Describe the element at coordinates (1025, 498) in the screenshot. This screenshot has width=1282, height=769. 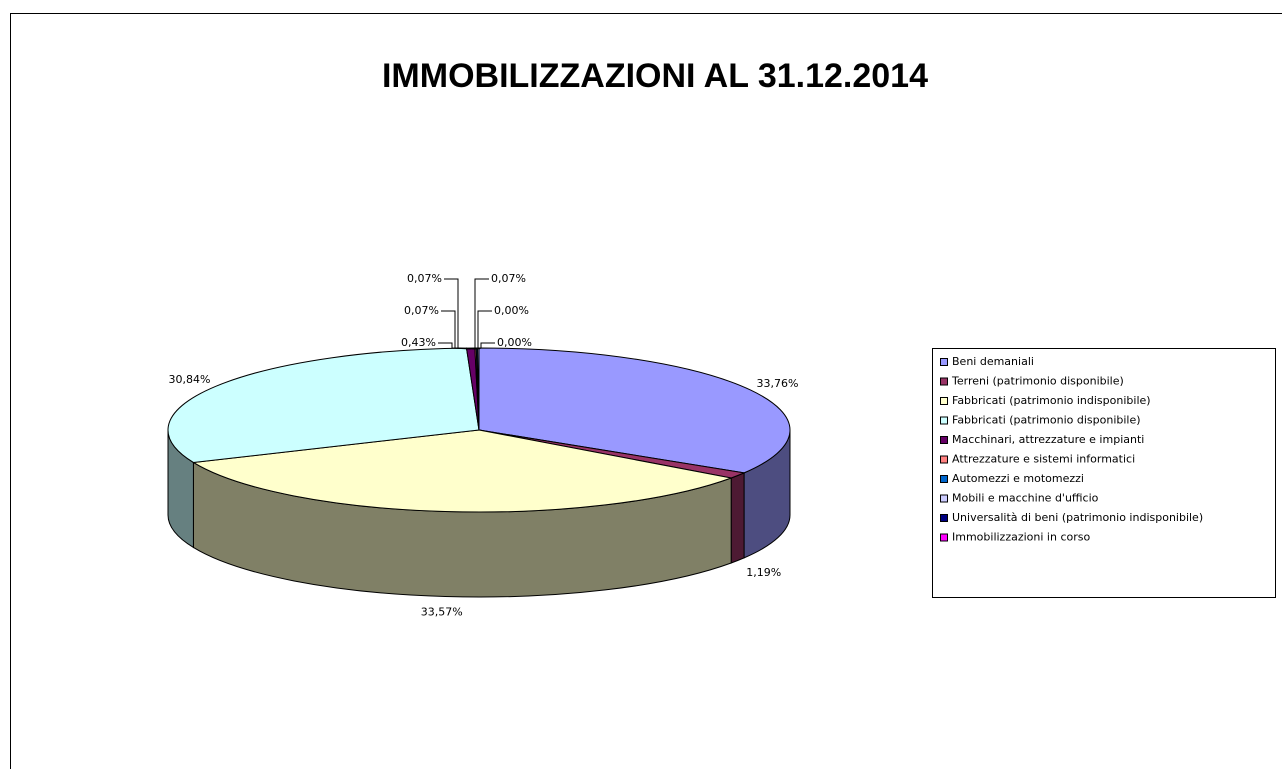
I see `legend-label: Mobili e macchine d'ufficio` at that location.